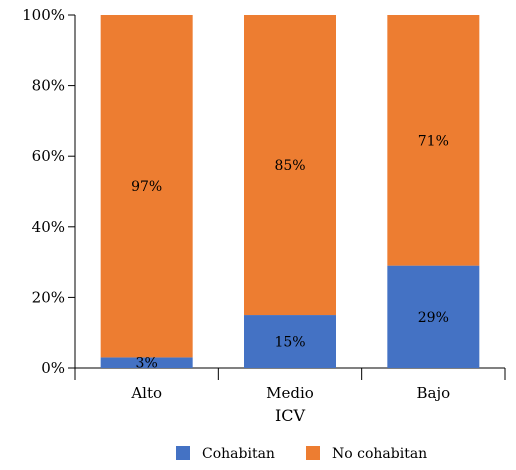  What do you see at coordinates (434, 393) in the screenshot?
I see `x-tick-label: Bajo` at bounding box center [434, 393].